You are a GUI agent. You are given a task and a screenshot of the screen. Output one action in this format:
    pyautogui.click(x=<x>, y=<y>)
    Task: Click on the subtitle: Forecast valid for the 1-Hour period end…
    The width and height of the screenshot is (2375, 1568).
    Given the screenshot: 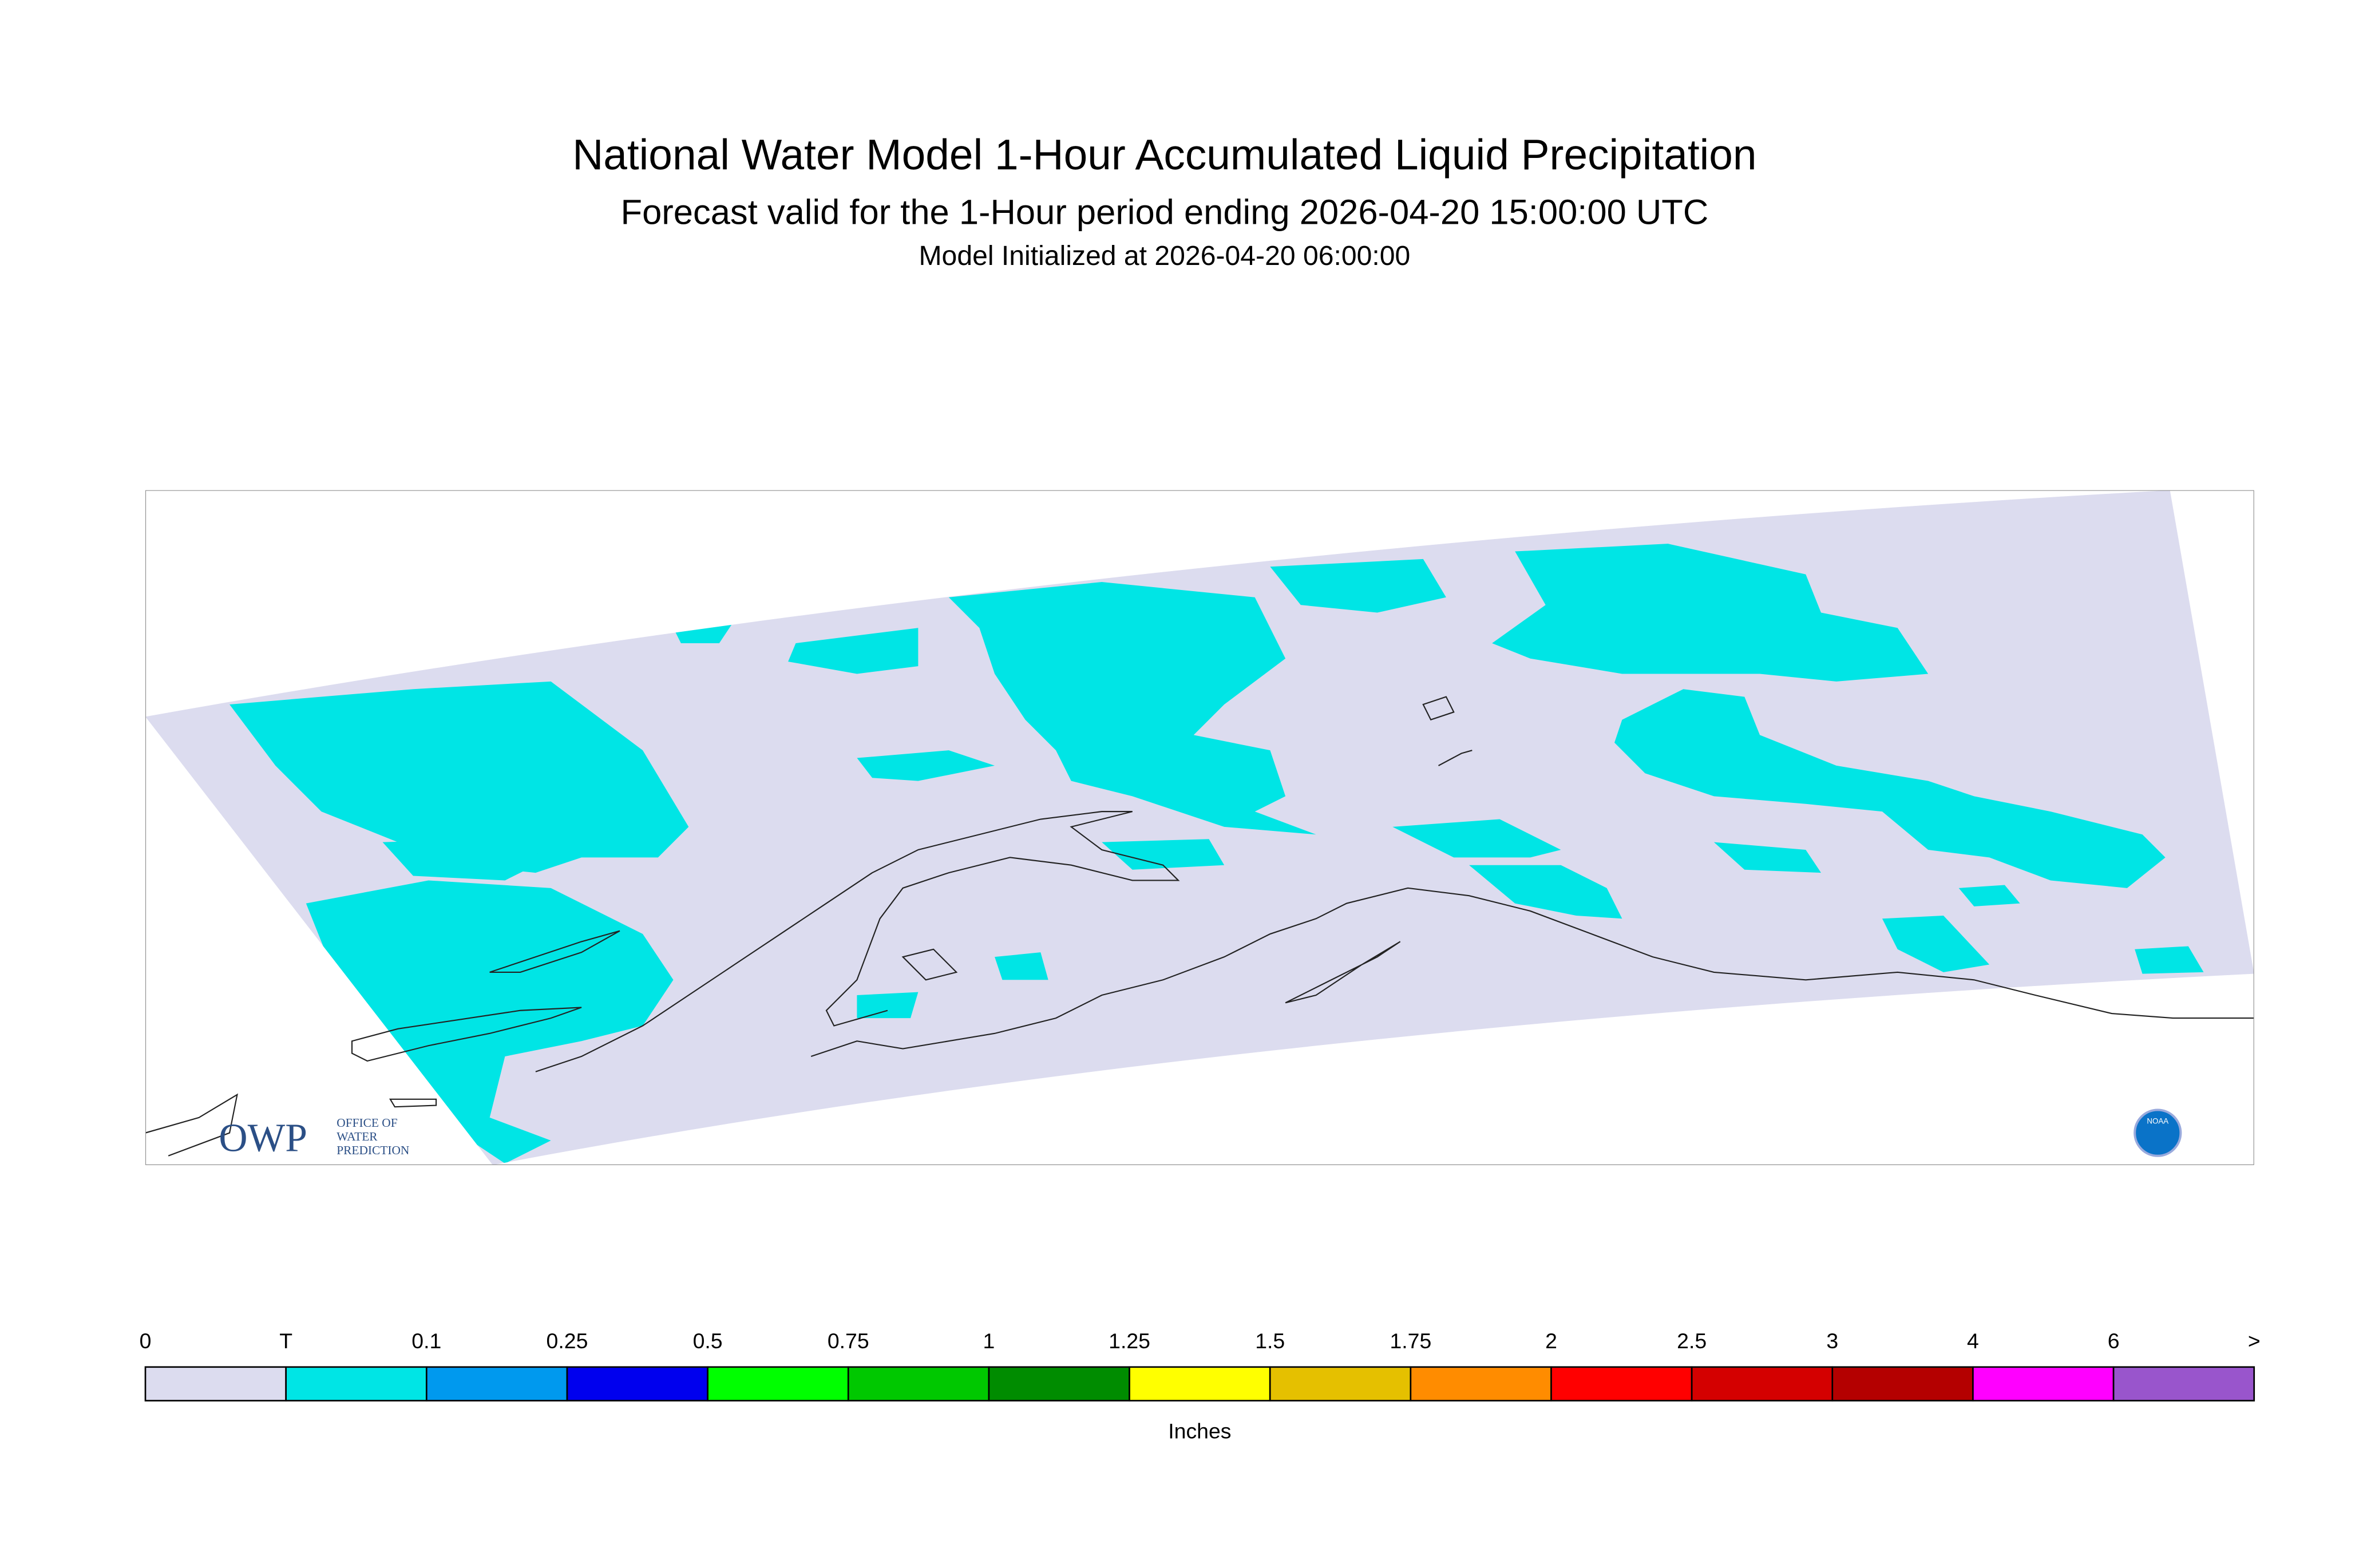 What is the action you would take?
    pyautogui.click(x=1165, y=212)
    